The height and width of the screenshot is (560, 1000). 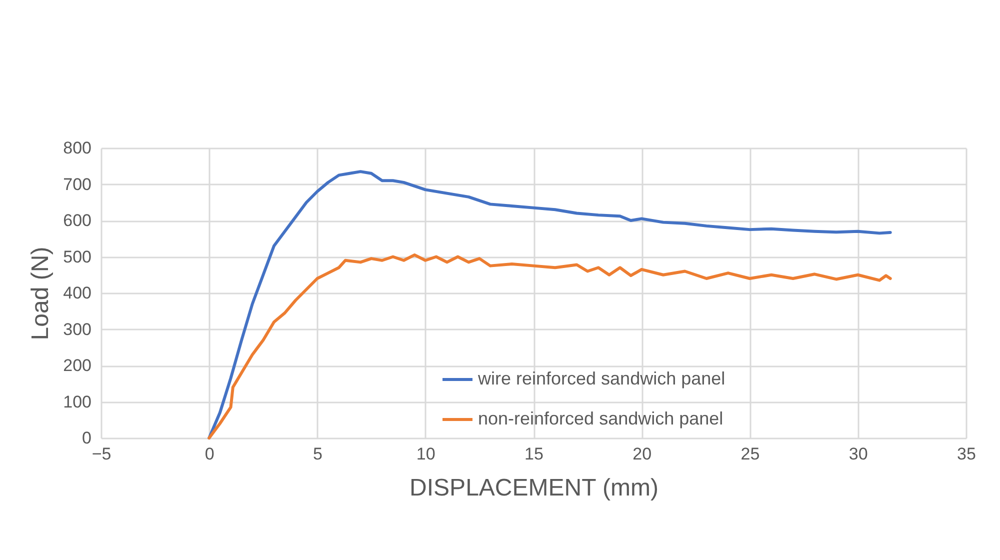 I want to click on legend-label: non-reinforced sandwich panel, so click(x=601, y=418).